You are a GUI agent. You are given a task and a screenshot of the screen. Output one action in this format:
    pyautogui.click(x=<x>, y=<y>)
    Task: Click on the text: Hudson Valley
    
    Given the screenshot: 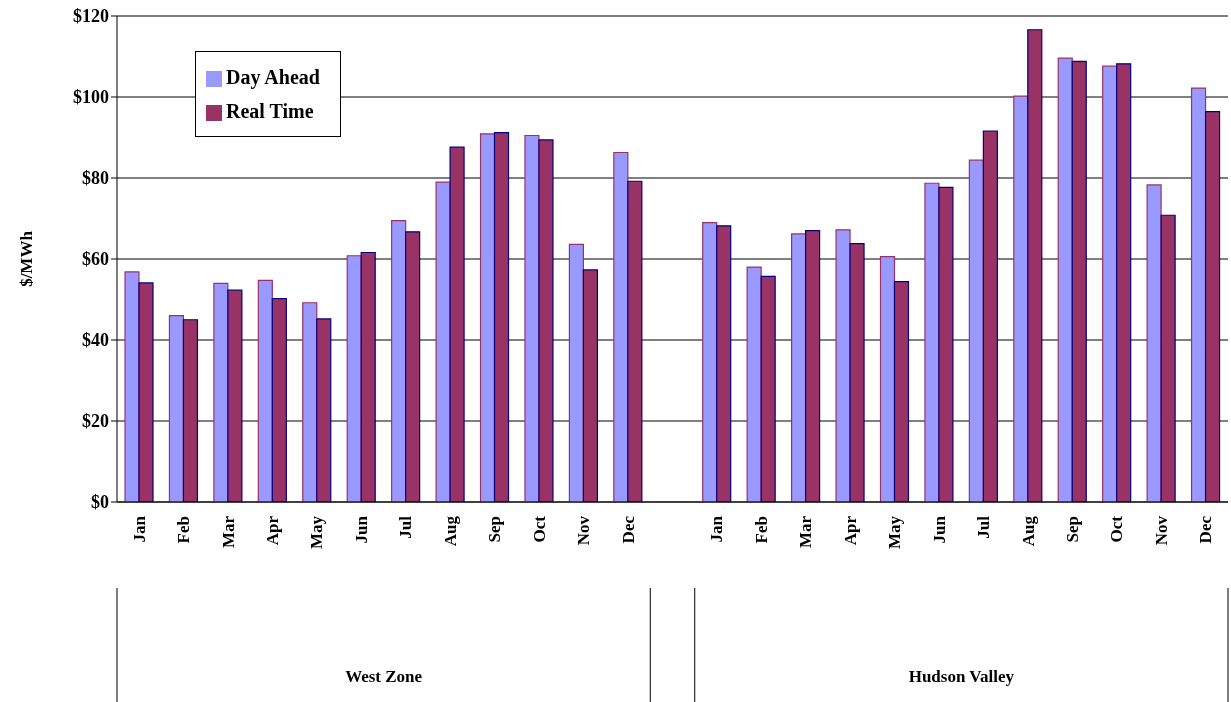 What is the action you would take?
    pyautogui.click(x=961, y=677)
    